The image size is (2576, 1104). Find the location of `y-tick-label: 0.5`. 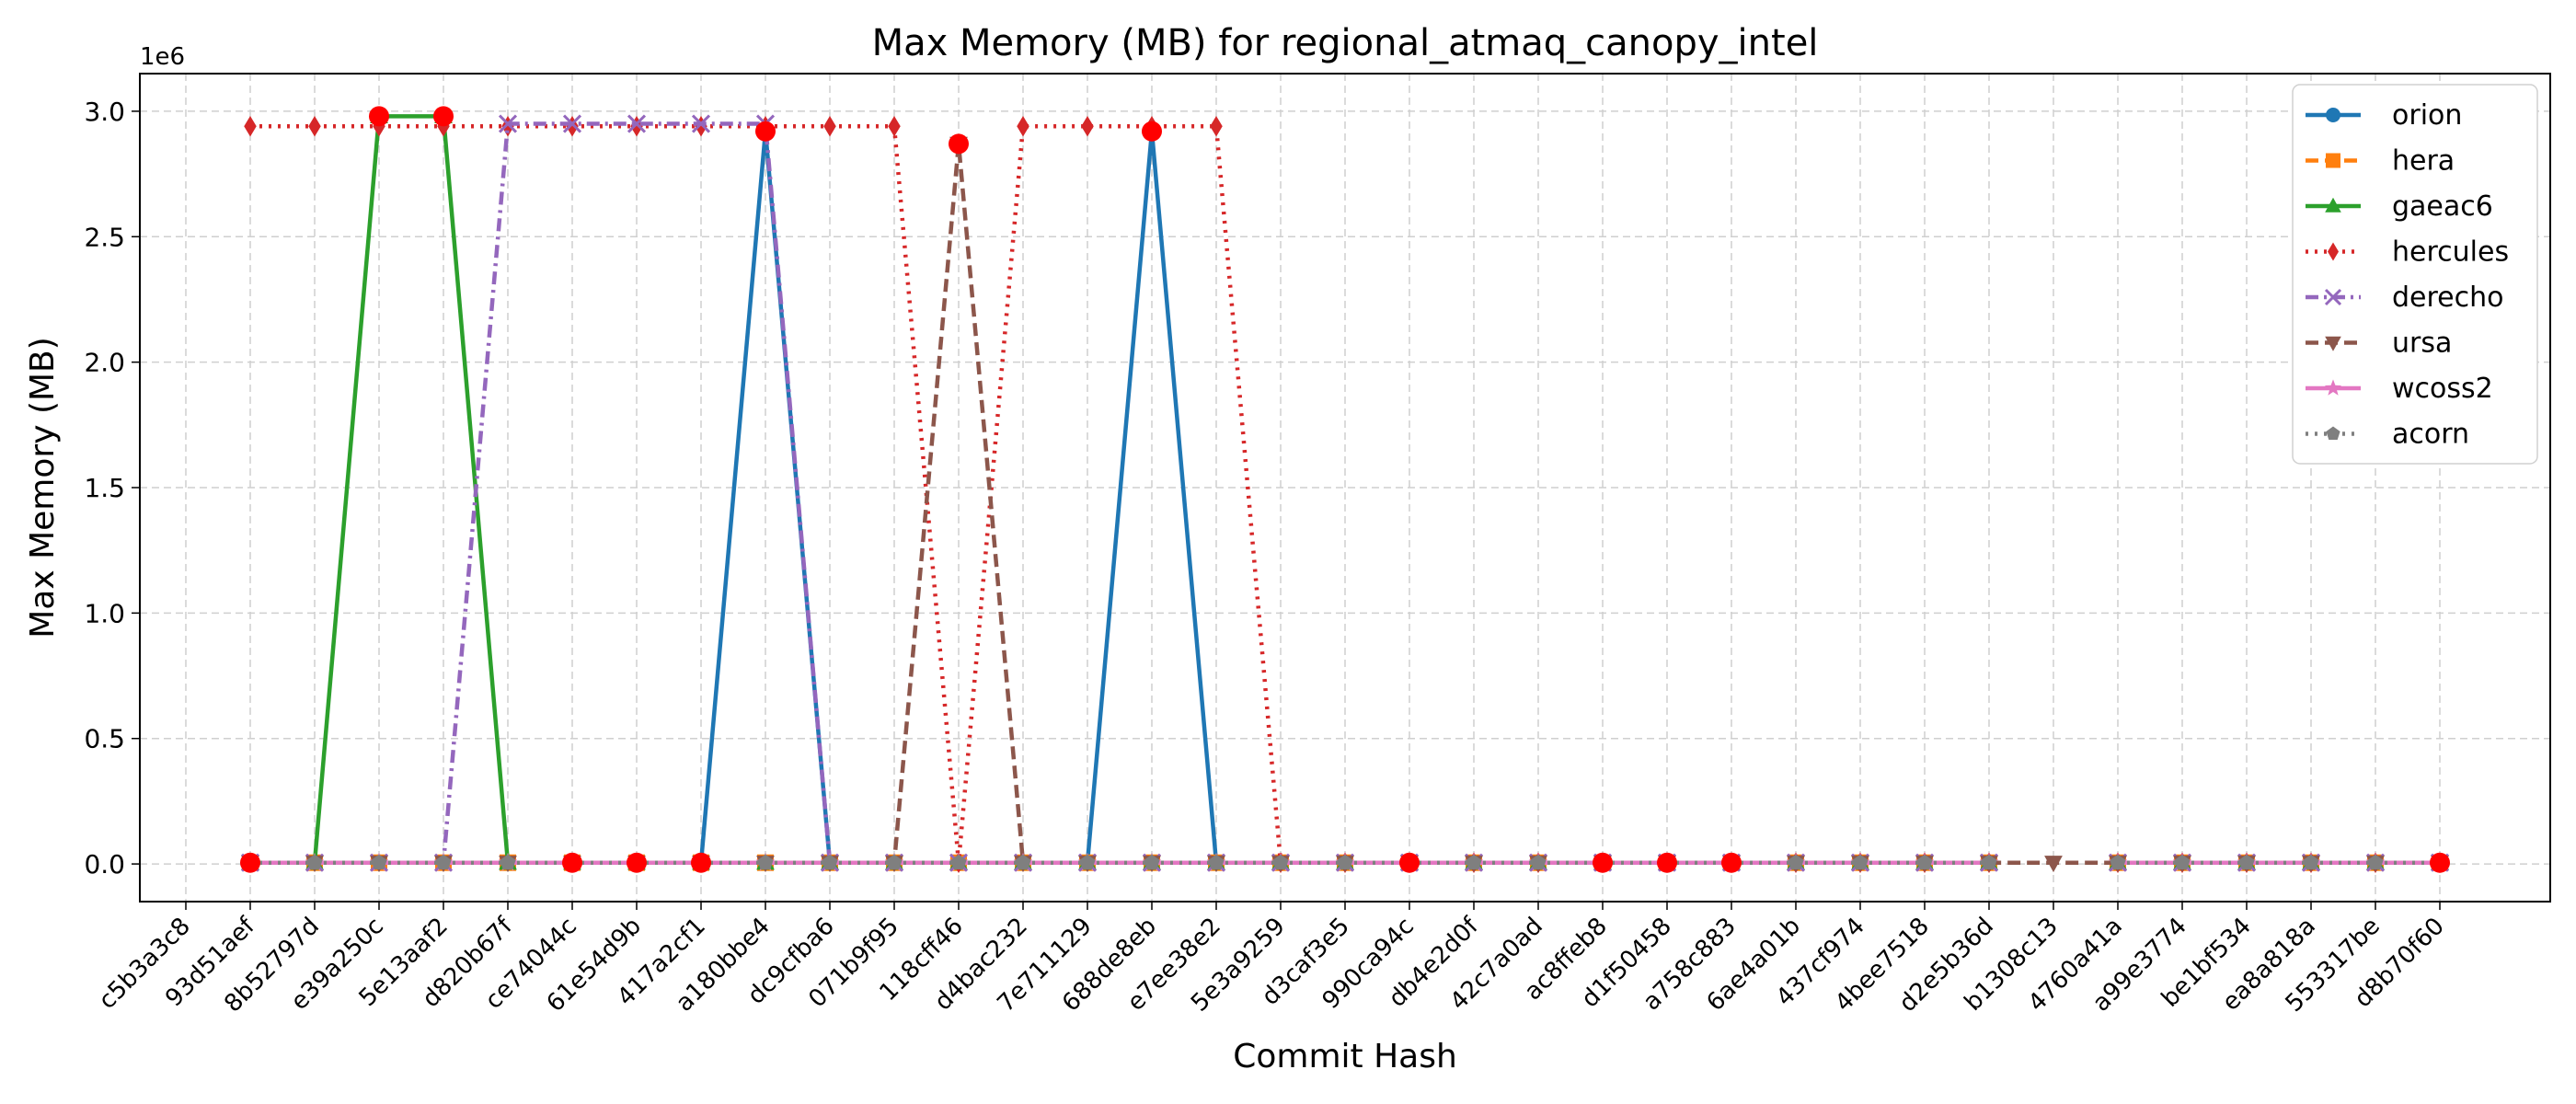

y-tick-label: 0.5 is located at coordinates (104, 739).